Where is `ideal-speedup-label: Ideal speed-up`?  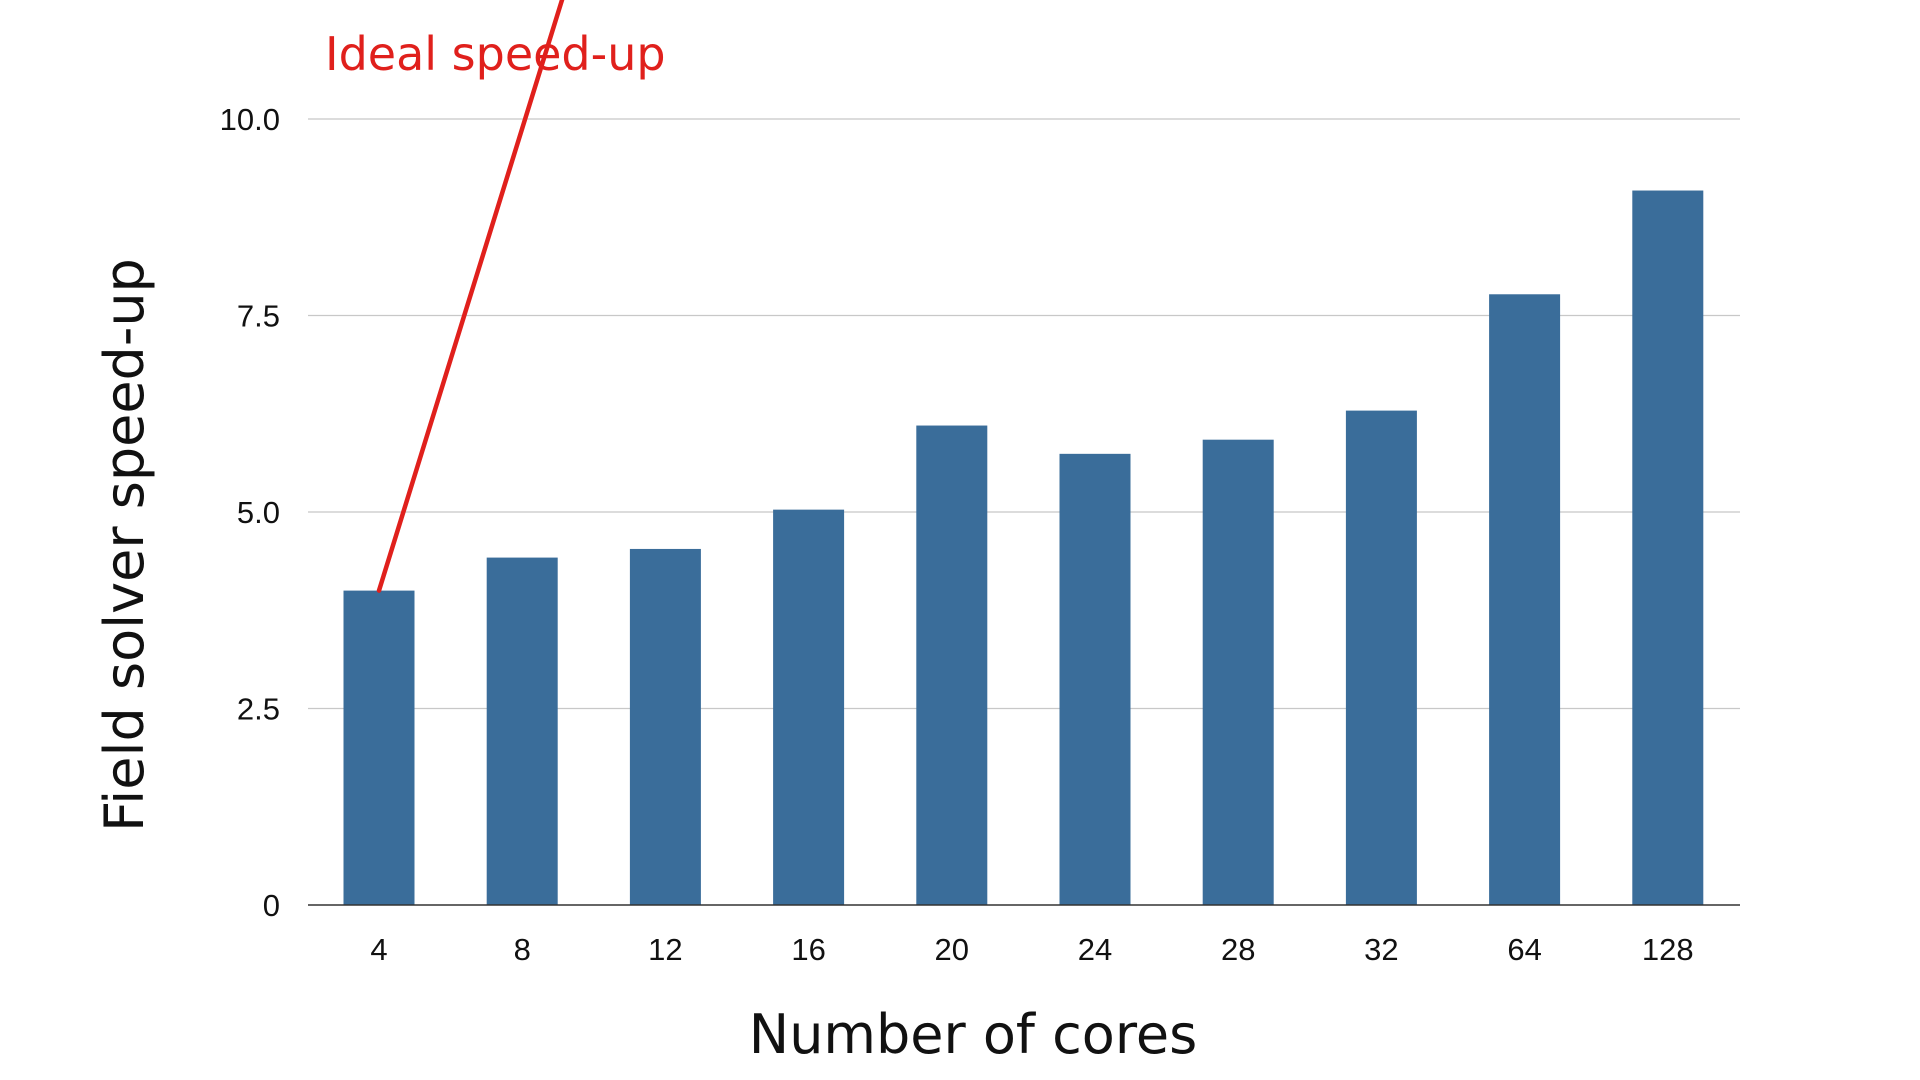 ideal-speedup-label: Ideal speed-up is located at coordinates (495, 54).